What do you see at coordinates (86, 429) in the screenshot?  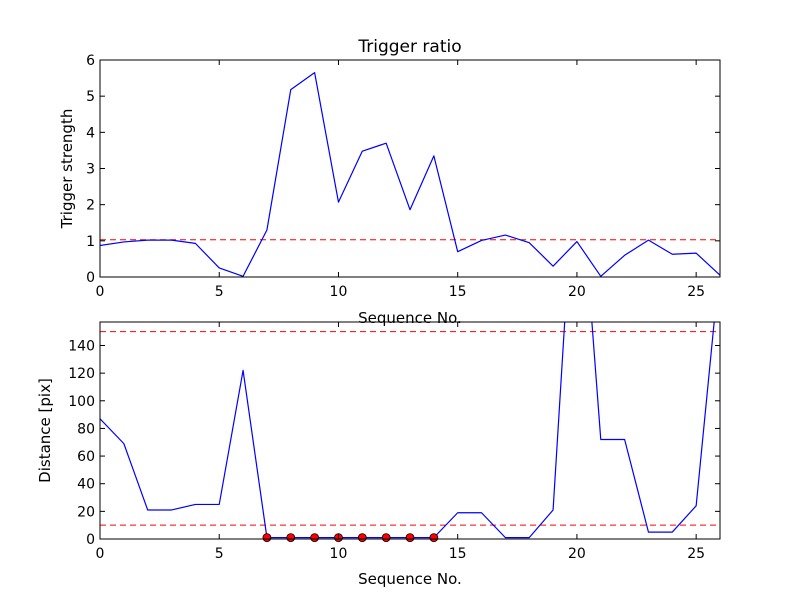 I see `y-tick-label: 80` at bounding box center [86, 429].